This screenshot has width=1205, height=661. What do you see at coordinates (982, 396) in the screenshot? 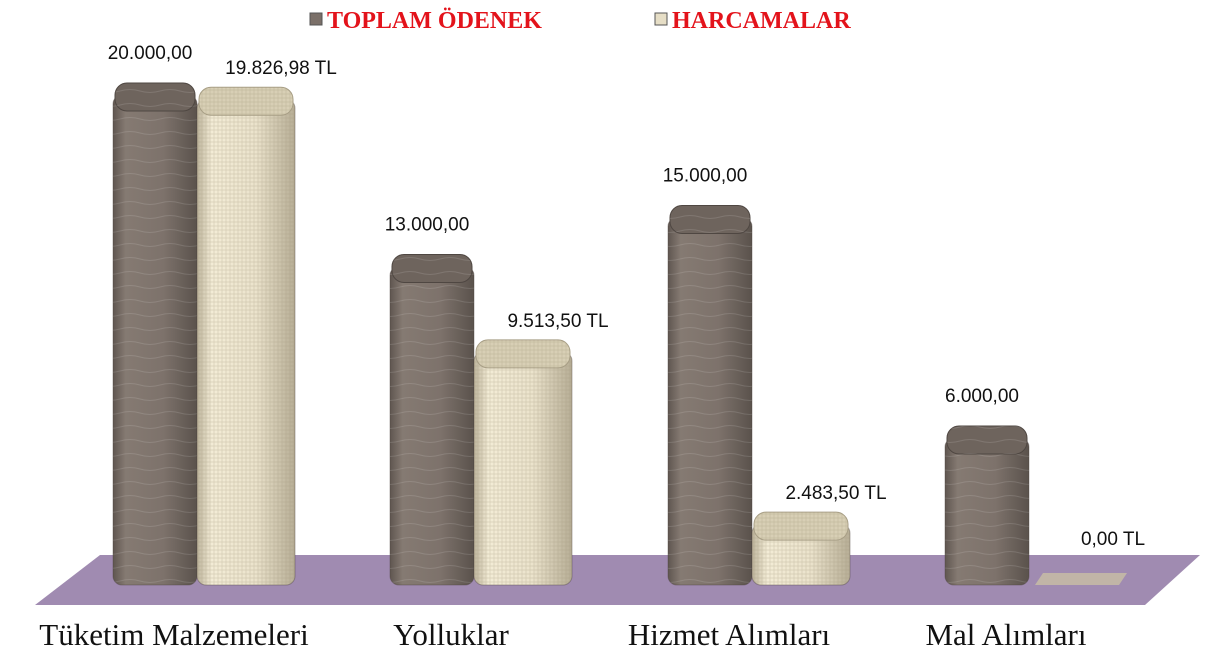
I see `value-label: 6.000,00` at bounding box center [982, 396].